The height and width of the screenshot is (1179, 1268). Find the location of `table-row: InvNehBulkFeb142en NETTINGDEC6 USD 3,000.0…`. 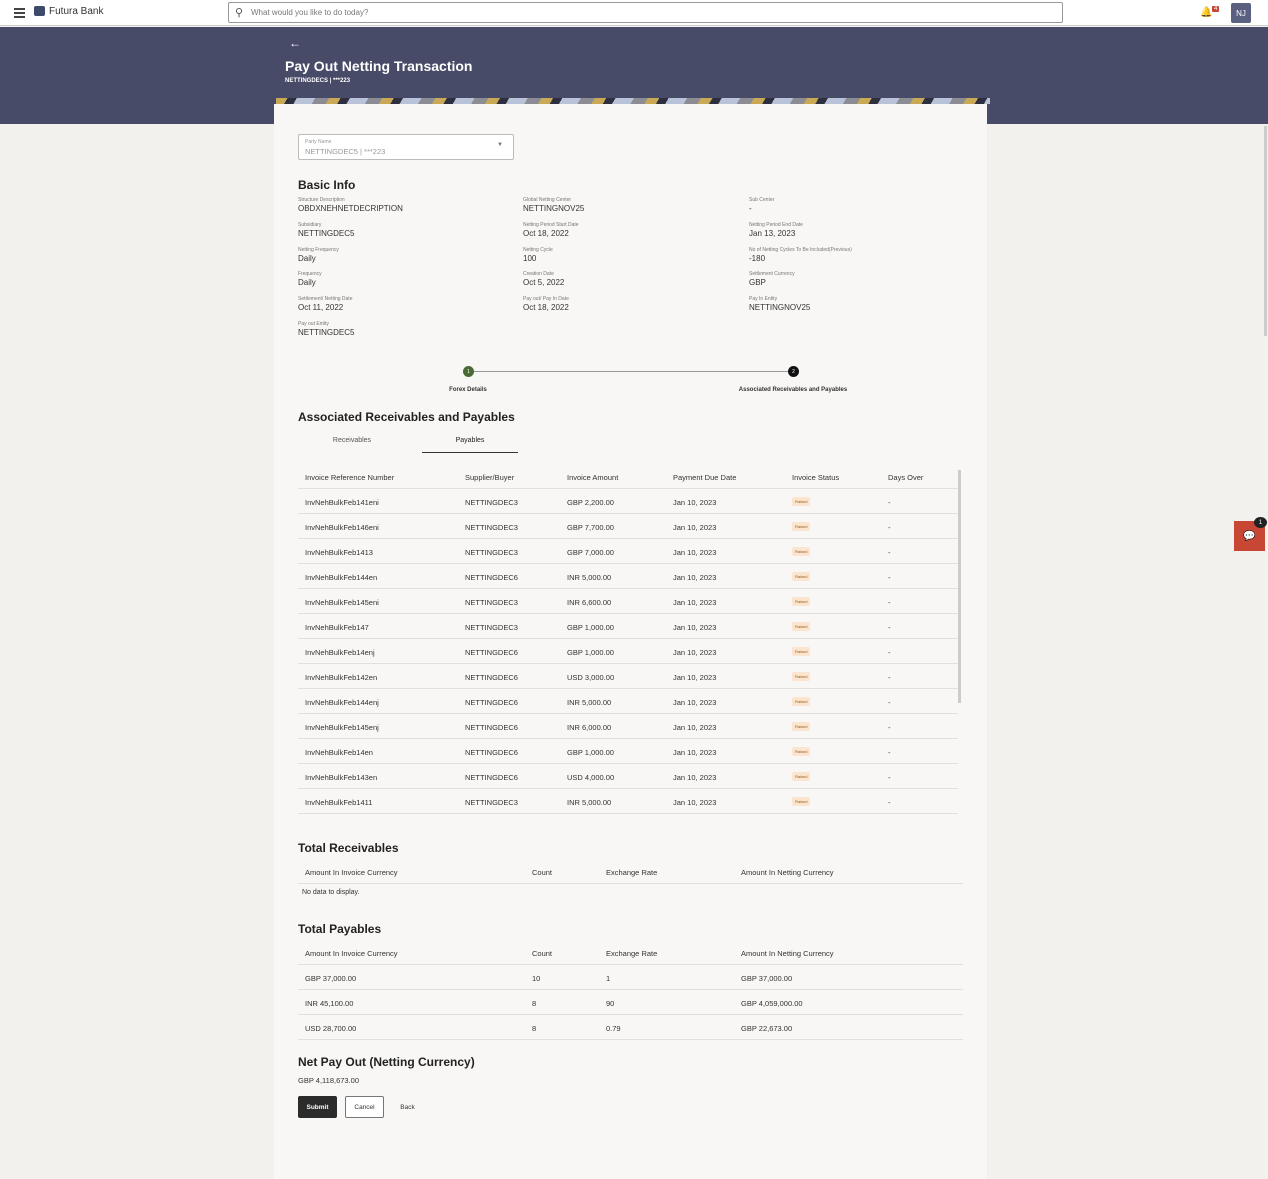

table-row: InvNehBulkFeb142en NETTINGDEC6 USD 3,000.0… is located at coordinates (628, 676).